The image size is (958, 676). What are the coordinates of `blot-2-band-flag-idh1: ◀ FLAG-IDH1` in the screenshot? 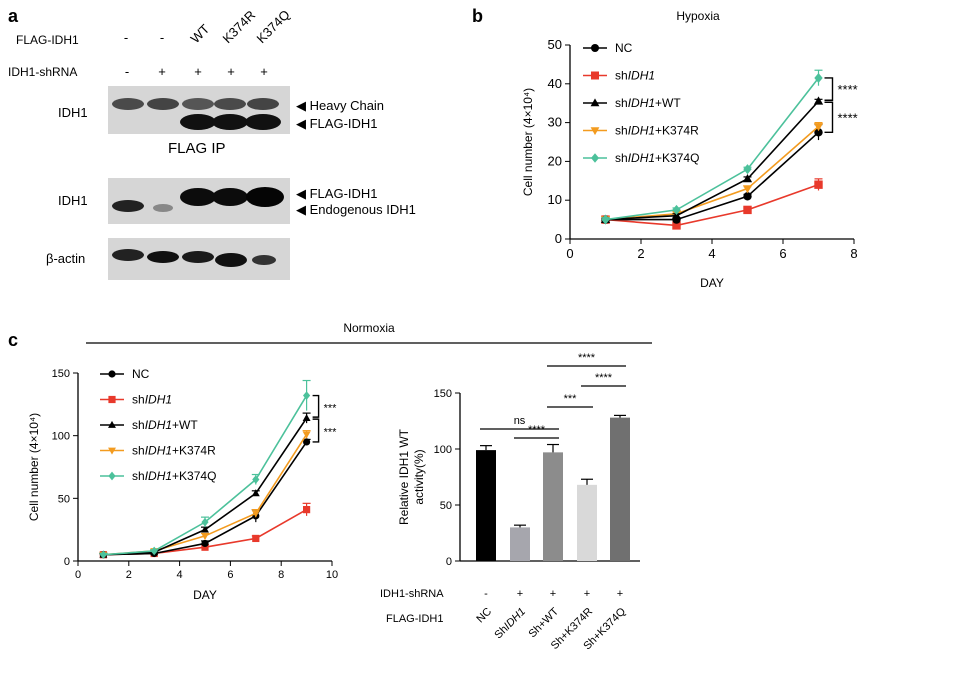 It's located at (337, 193).